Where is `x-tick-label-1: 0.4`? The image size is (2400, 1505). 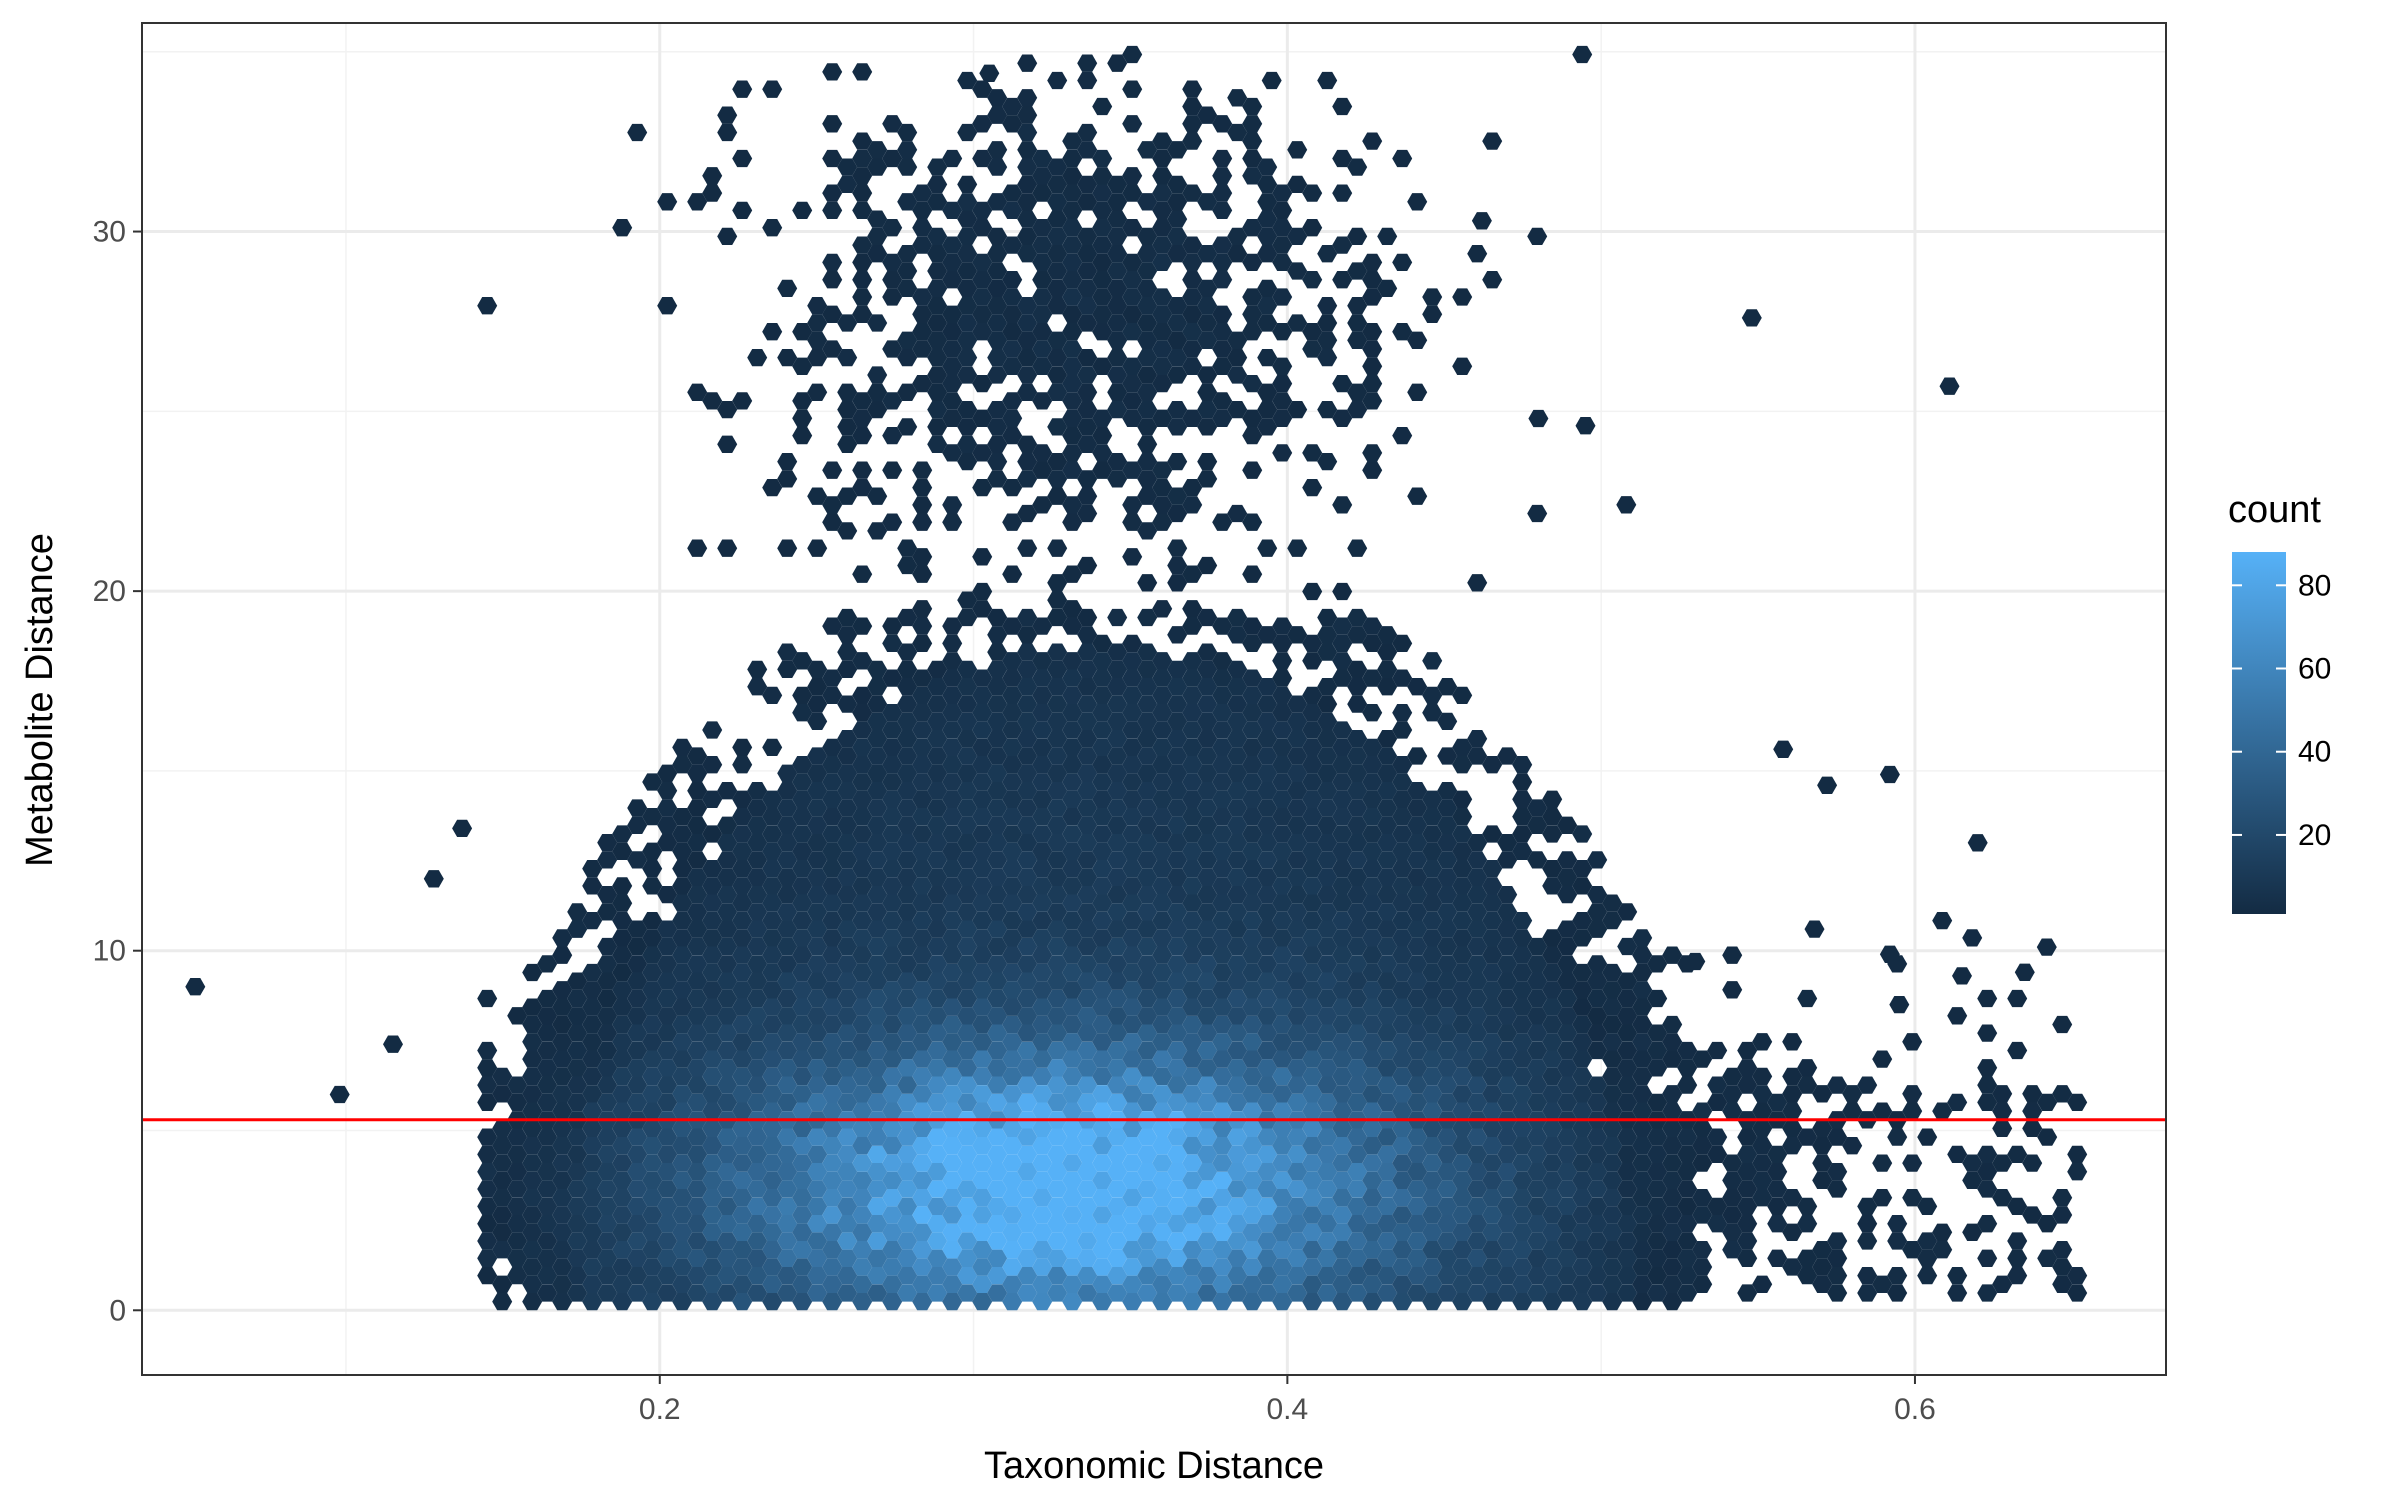
x-tick-label-1: 0.4 is located at coordinates (1288, 1409).